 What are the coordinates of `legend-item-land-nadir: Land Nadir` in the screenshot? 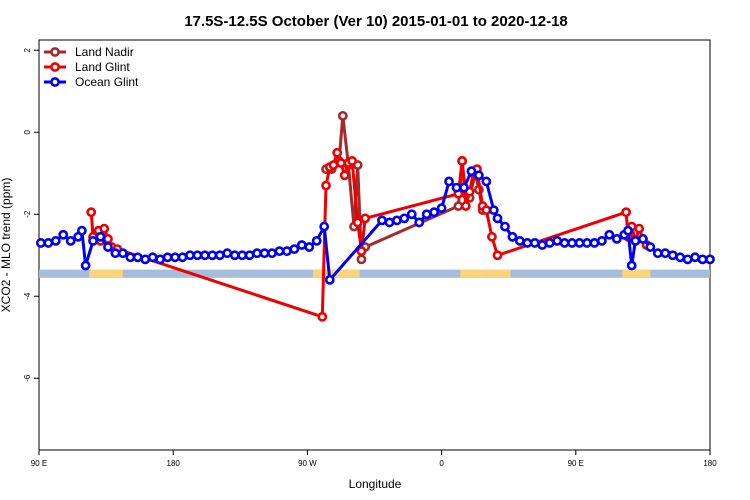 It's located at (89, 52).